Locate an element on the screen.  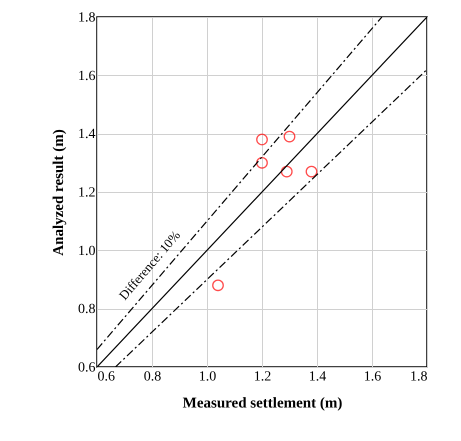
y-tick-label: 1.2 is located at coordinates (87, 193).